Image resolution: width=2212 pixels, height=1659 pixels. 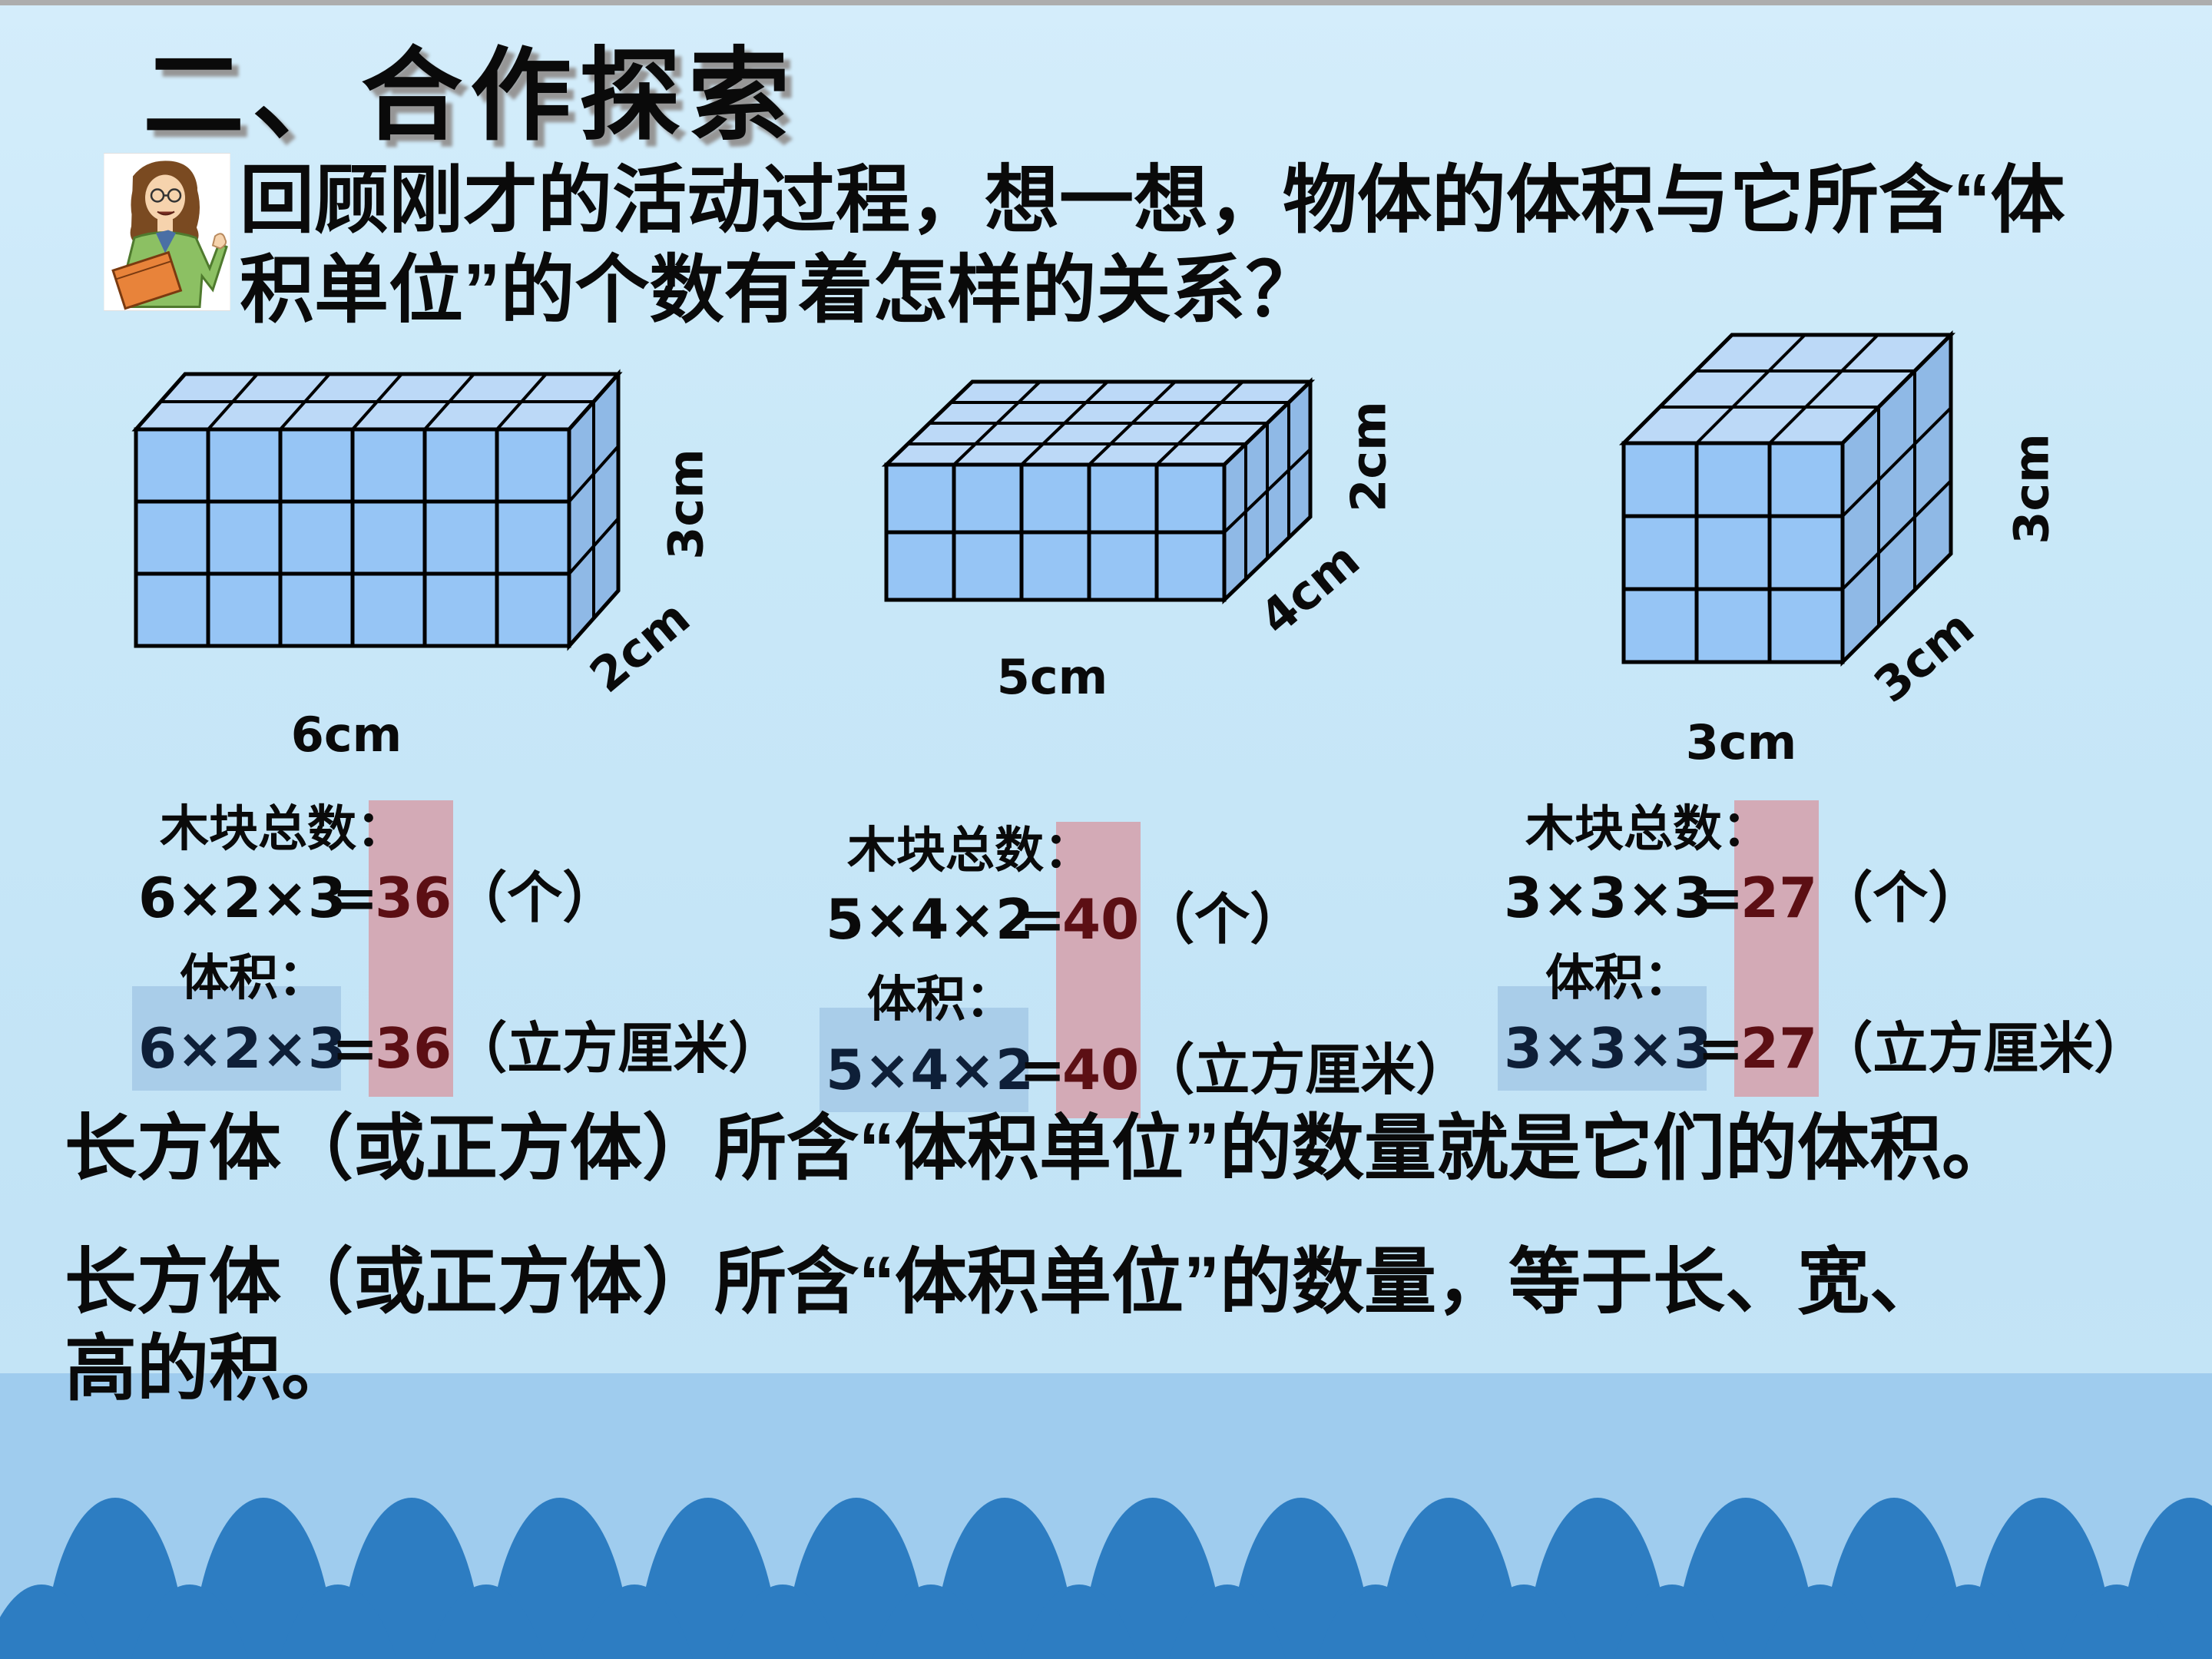 What do you see at coordinates (414, 1048) in the screenshot?
I see `volume-result: 36` at bounding box center [414, 1048].